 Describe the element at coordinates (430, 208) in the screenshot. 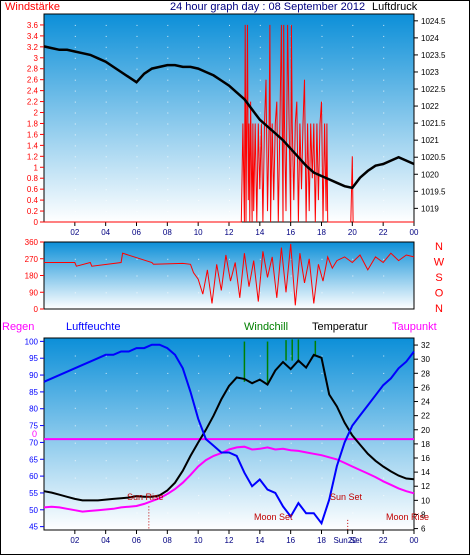

I see `pressure-tick-label: 1019` at that location.